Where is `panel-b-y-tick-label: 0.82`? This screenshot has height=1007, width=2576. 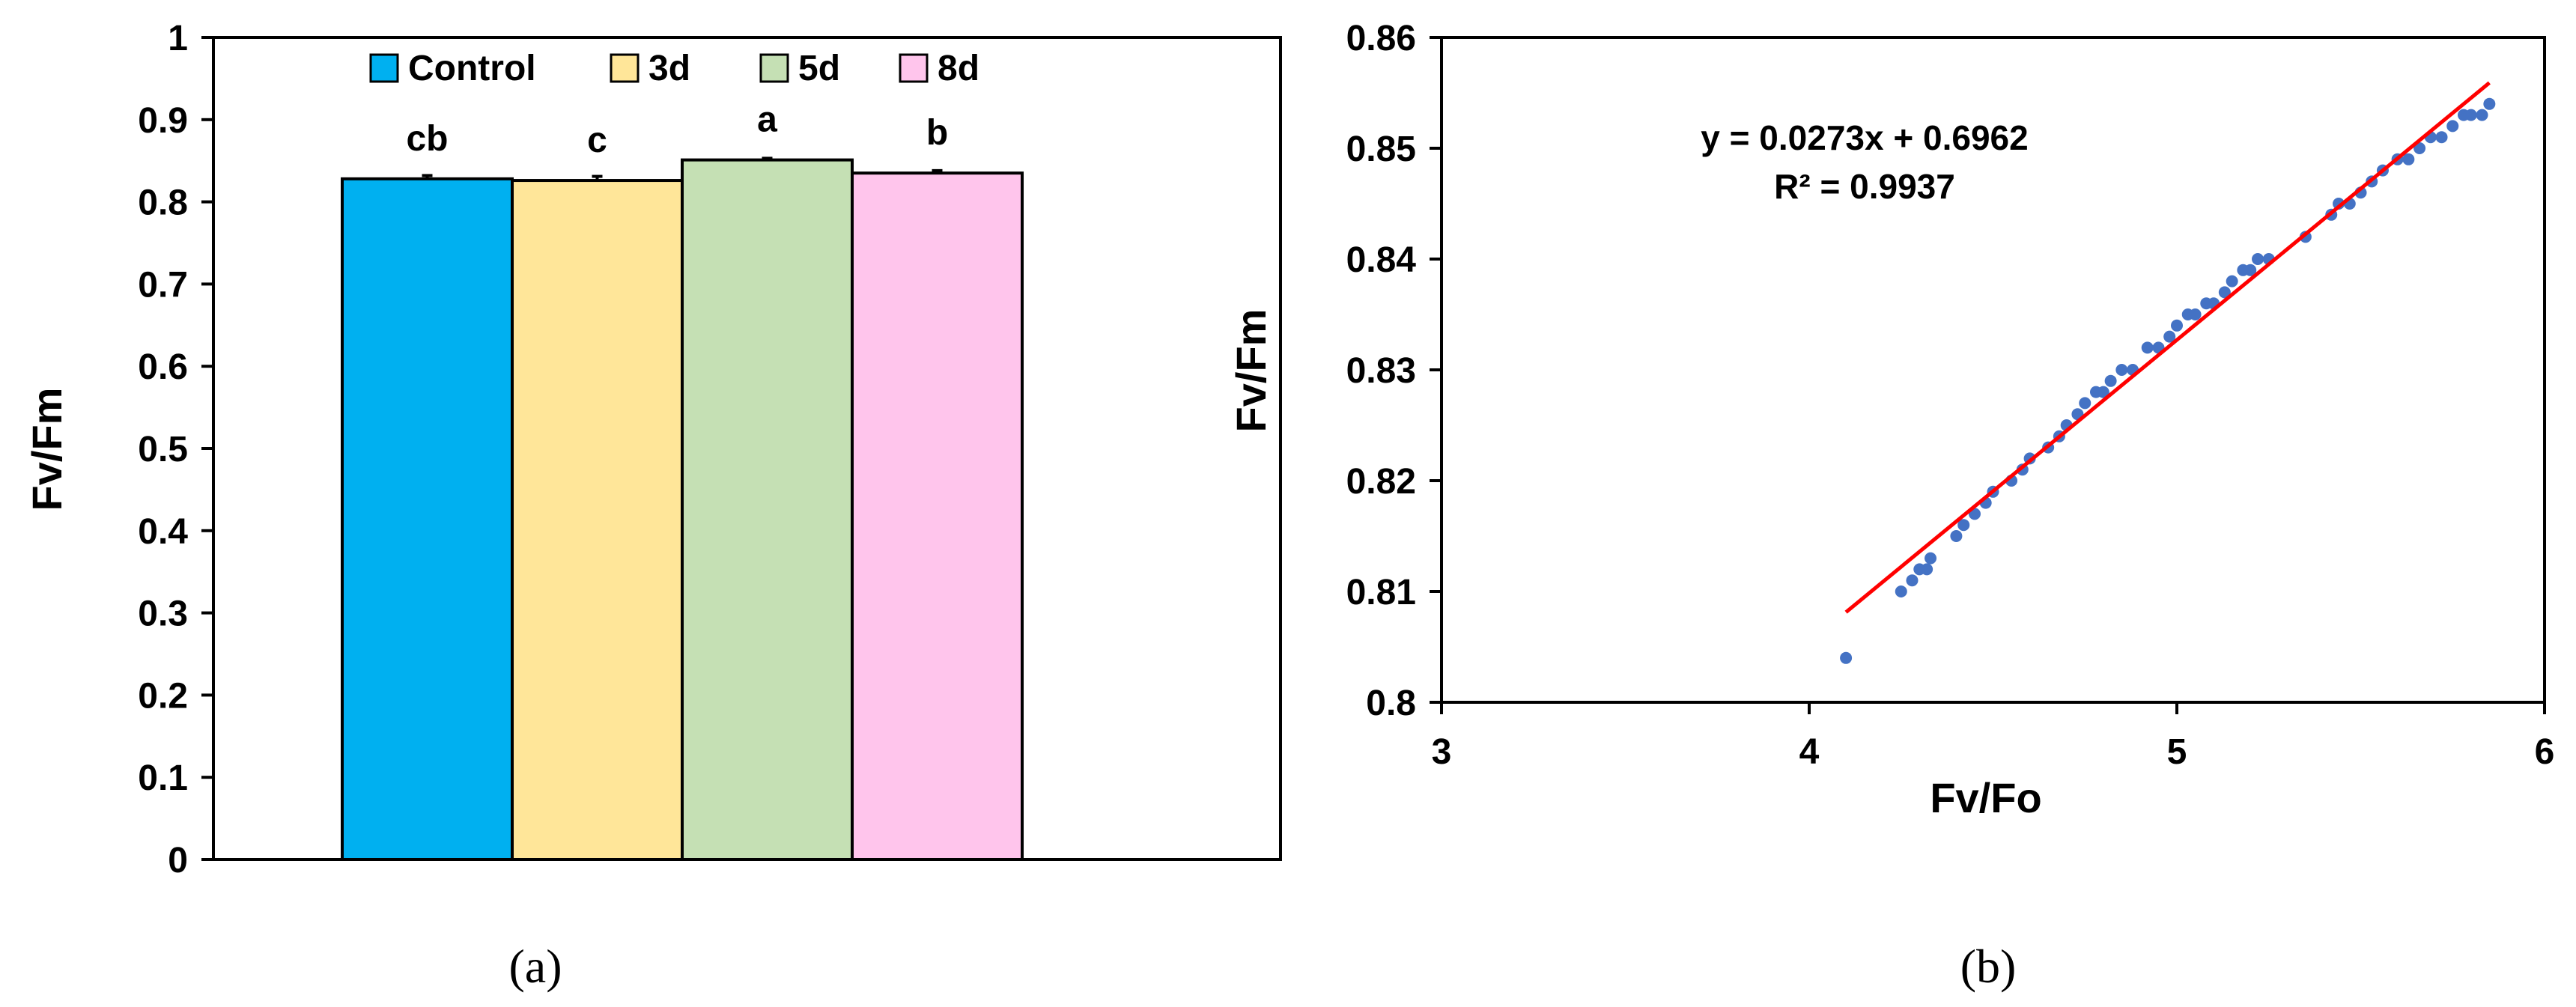
panel-b-y-tick-label: 0.82 is located at coordinates (1381, 482).